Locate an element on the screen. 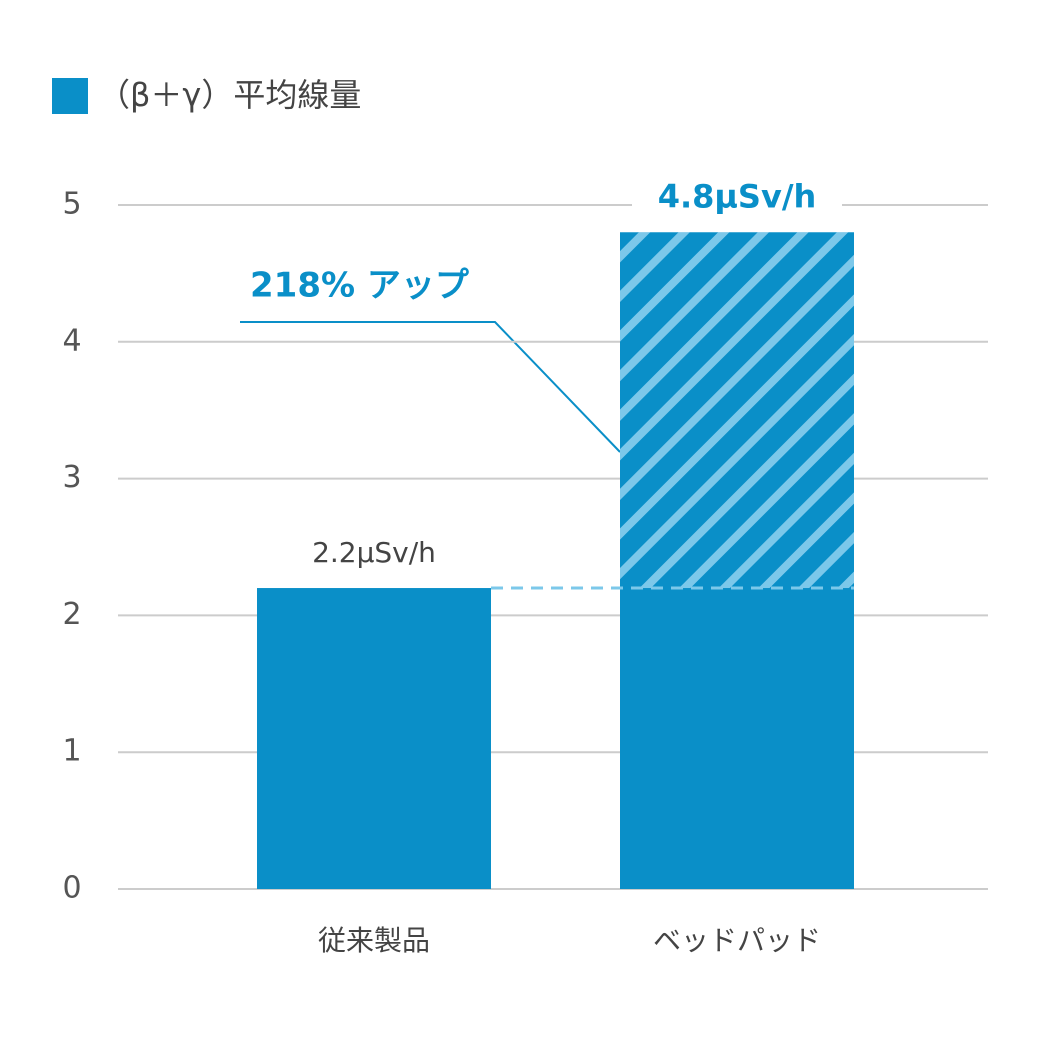 Image resolution: width=1040 pixels, height=1044 pixels. legend-swatch is located at coordinates (70, 96).